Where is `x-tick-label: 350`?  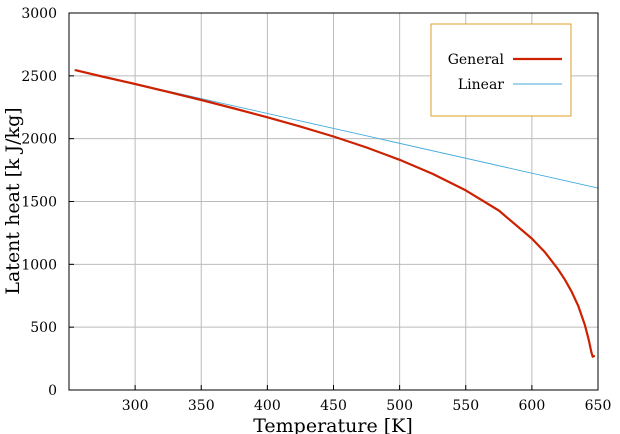 x-tick-label: 350 is located at coordinates (201, 406).